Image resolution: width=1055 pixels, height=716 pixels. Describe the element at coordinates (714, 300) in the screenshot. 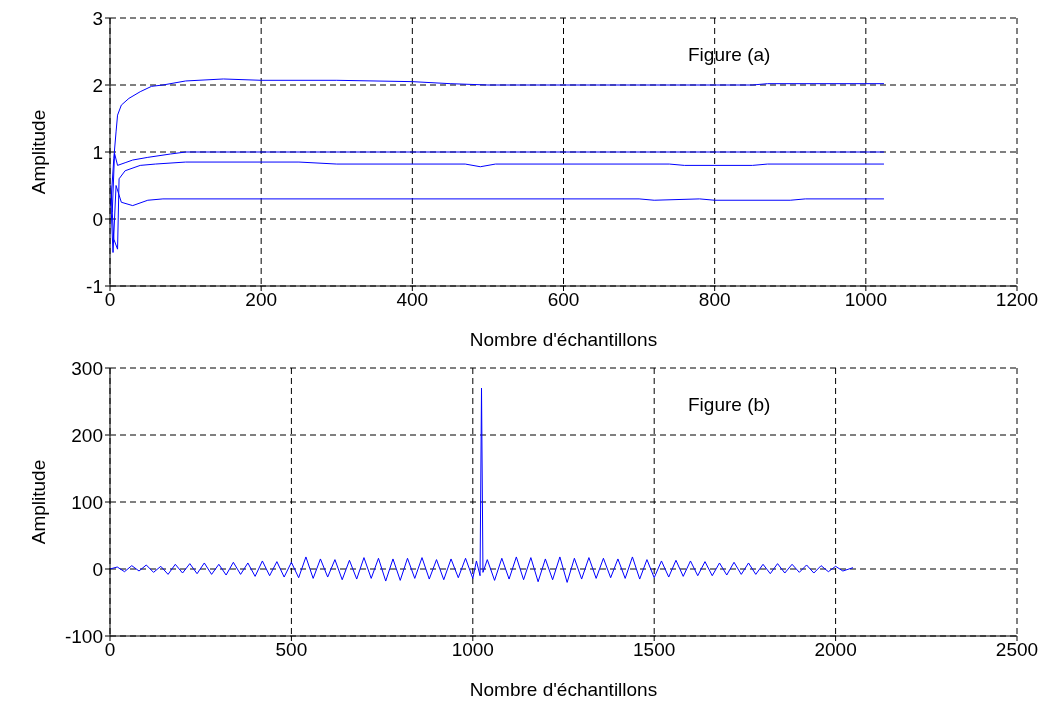

I see `x-tick-label: 800` at that location.